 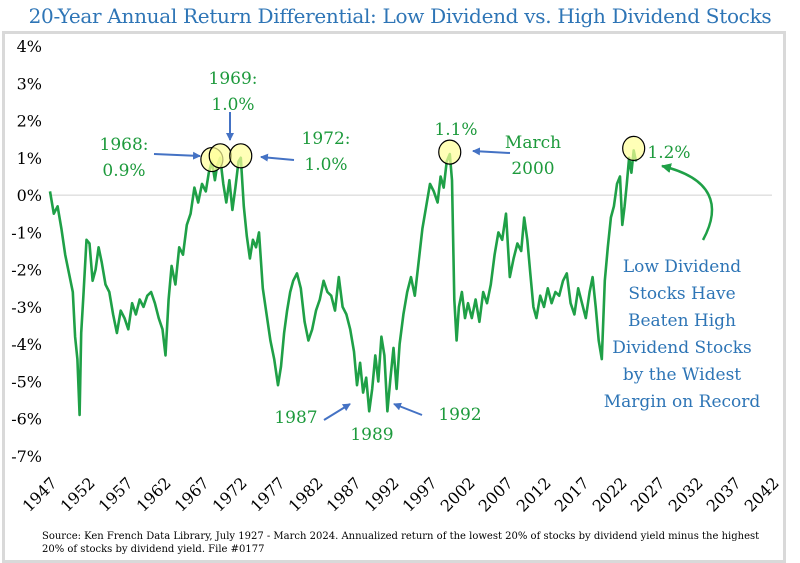 What do you see at coordinates (26, 381) in the screenshot?
I see `y-tick-label: -5%` at bounding box center [26, 381].